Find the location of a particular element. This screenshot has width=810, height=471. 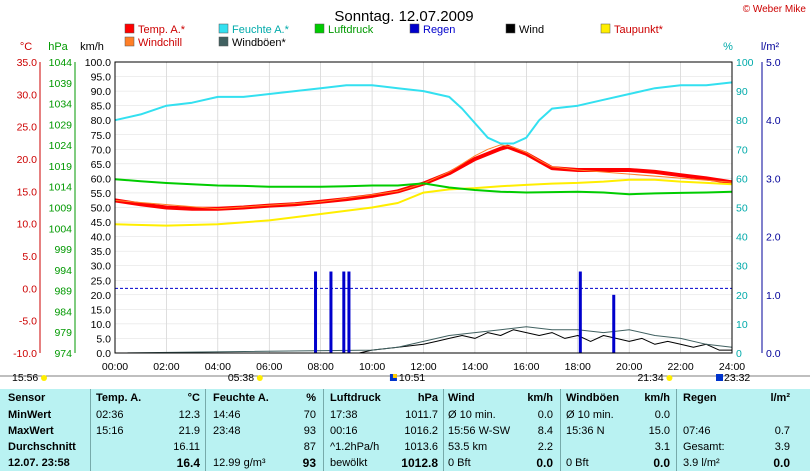

tick-x-7: 14:00 is located at coordinates (475, 367).